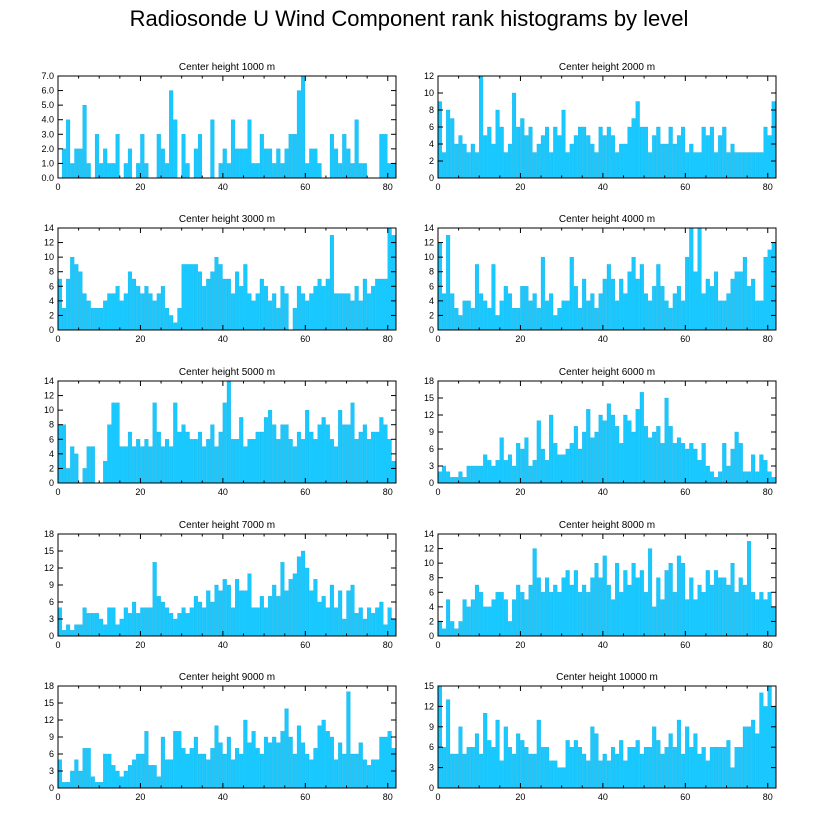 Image resolution: width=818 pixels, height=824 pixels. What do you see at coordinates (603, 492) in the screenshot?
I see `x-tick-label: 40` at bounding box center [603, 492].